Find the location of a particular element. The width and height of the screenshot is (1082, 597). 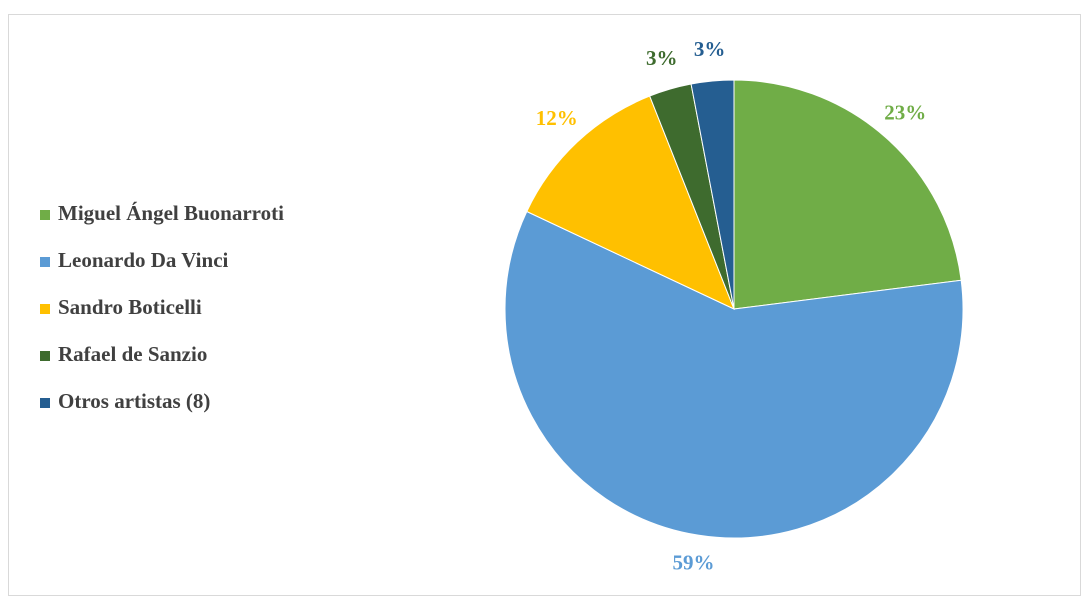

legend-label: Miguel Ángel Buonarroti is located at coordinates (171, 213).